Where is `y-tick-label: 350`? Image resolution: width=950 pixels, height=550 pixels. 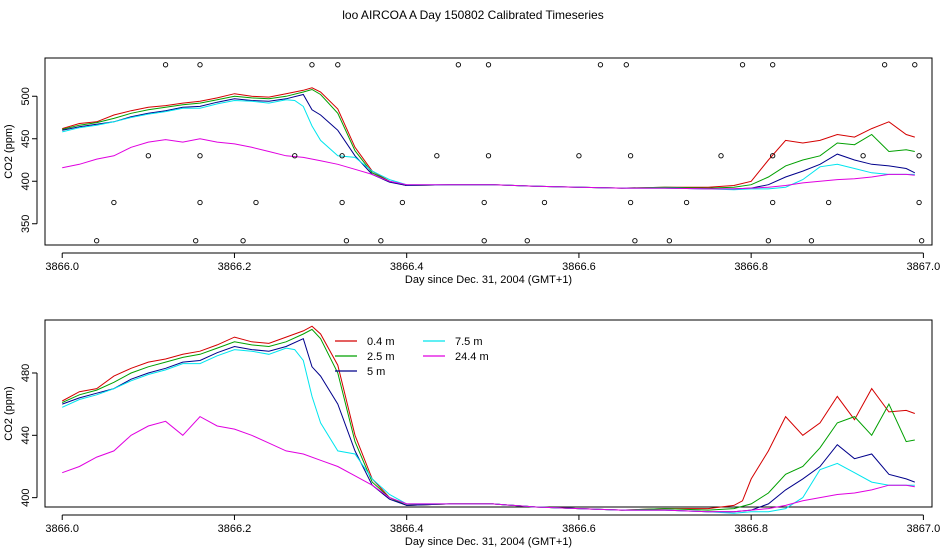 y-tick-label: 350 is located at coordinates (26, 224).